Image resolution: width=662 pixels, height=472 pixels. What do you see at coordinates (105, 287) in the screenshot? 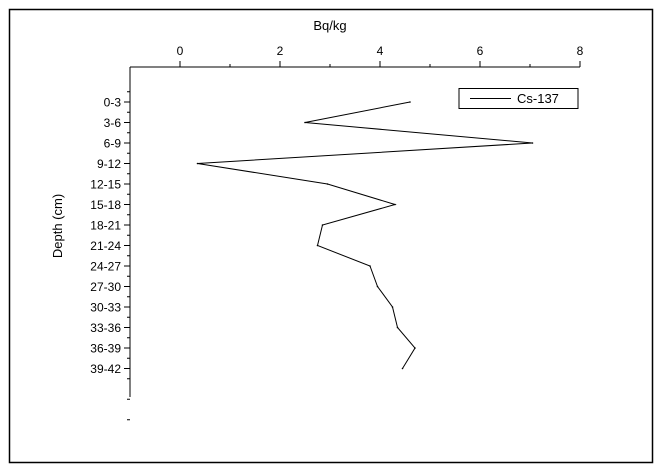
I see `y-tick-label: 27-30` at bounding box center [105, 287].